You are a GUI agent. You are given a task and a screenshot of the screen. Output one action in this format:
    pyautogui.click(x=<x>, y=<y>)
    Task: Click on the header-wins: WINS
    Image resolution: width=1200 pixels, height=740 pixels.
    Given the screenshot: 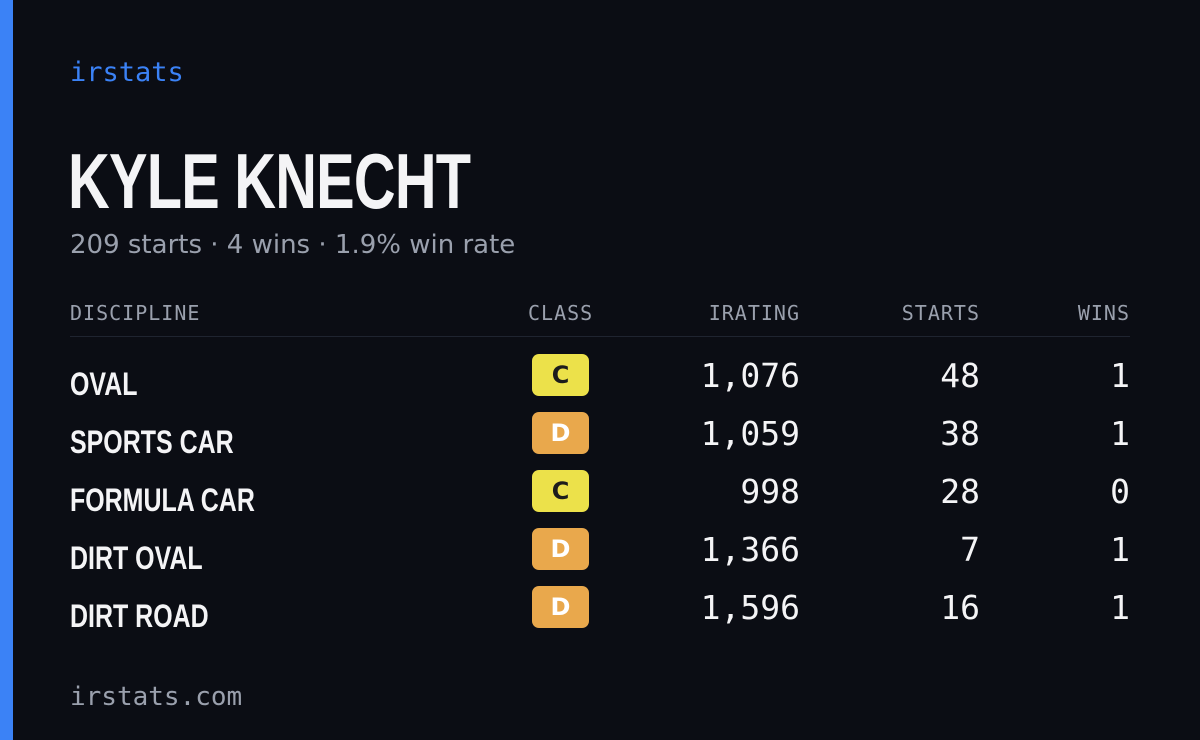 What is the action you would take?
    pyautogui.click(x=1103, y=313)
    